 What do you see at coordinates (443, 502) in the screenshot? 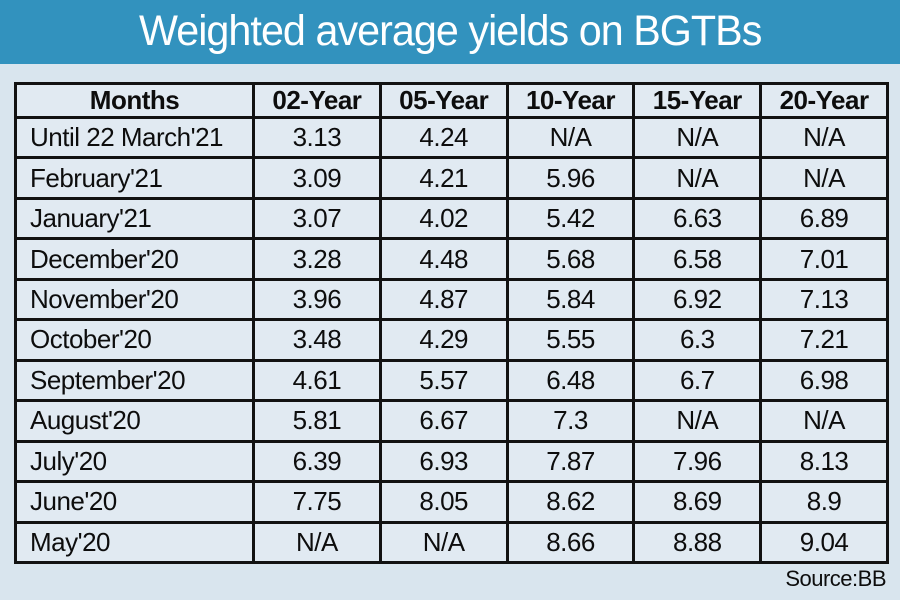
I see `value-cell: 8.05` at bounding box center [443, 502].